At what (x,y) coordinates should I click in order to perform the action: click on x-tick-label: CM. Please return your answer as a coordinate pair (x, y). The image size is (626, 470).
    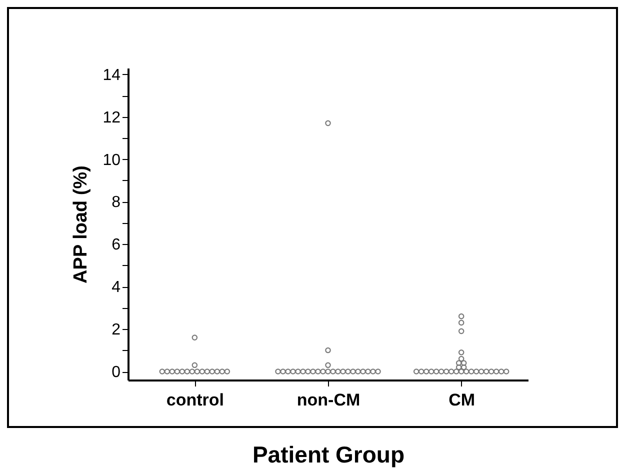
    Looking at the image, I should click on (462, 400).